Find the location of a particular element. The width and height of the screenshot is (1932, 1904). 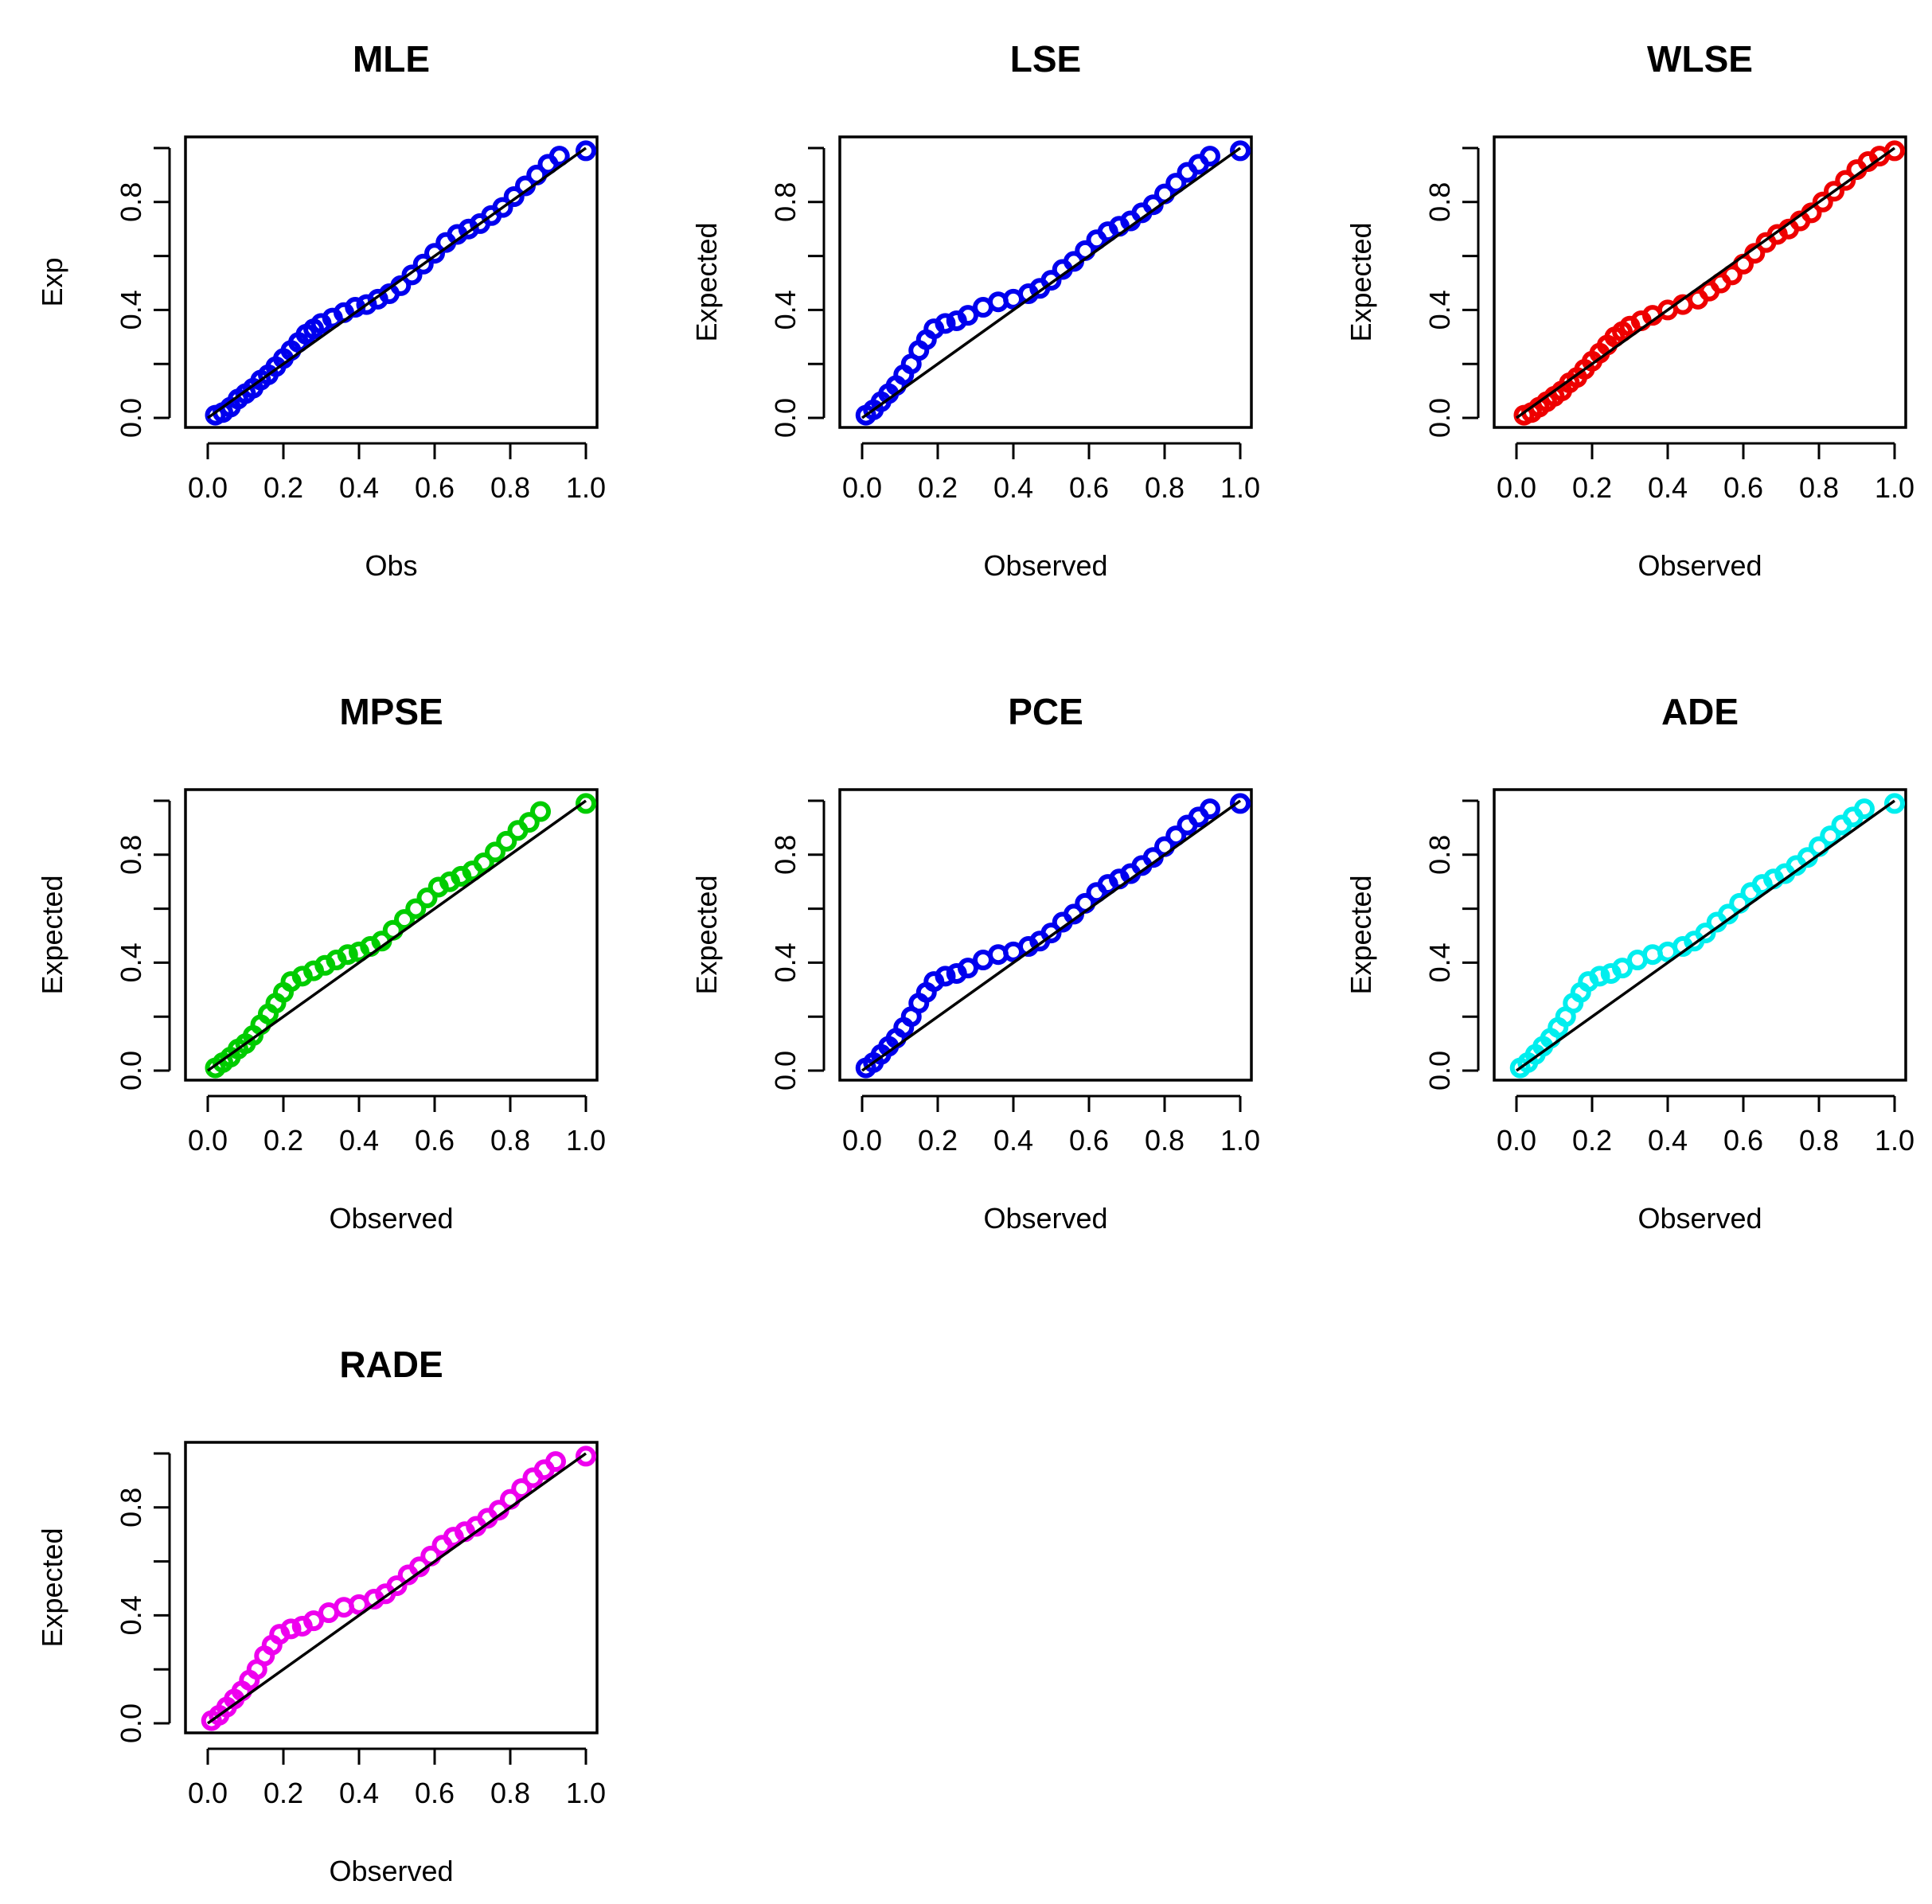

y-axis-label: Exp is located at coordinates (52, 281).